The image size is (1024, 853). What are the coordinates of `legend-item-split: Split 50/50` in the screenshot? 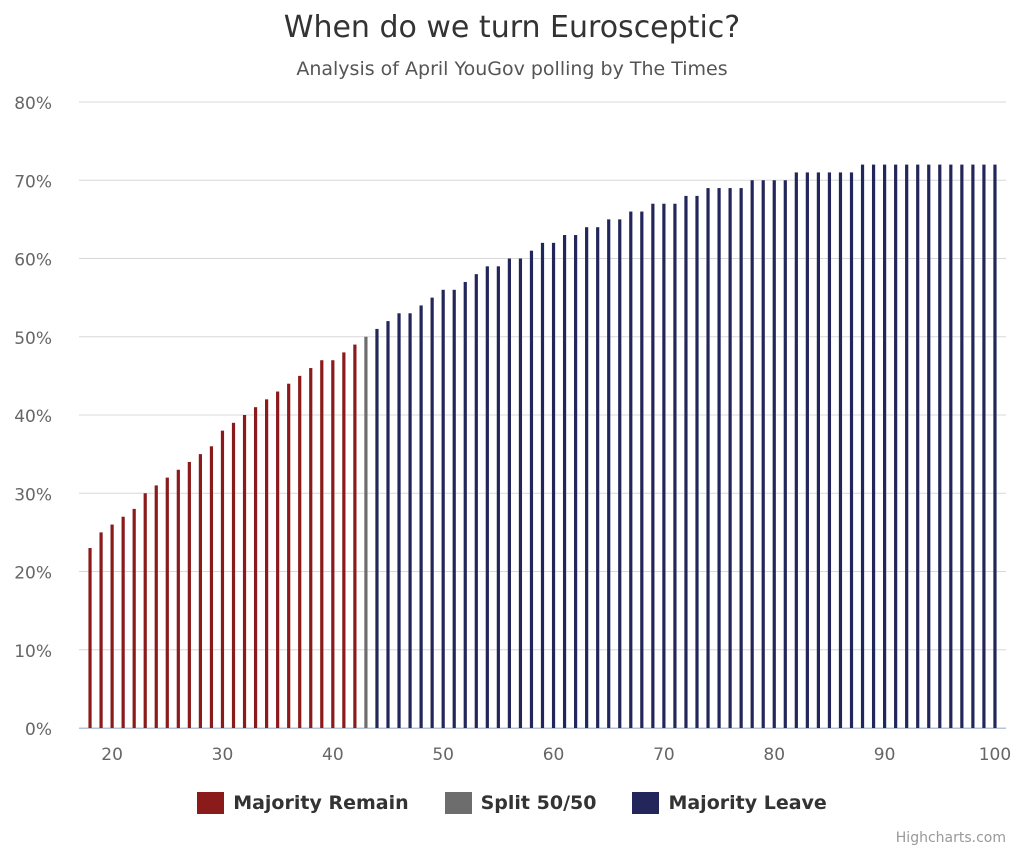 It's located at (520, 803).